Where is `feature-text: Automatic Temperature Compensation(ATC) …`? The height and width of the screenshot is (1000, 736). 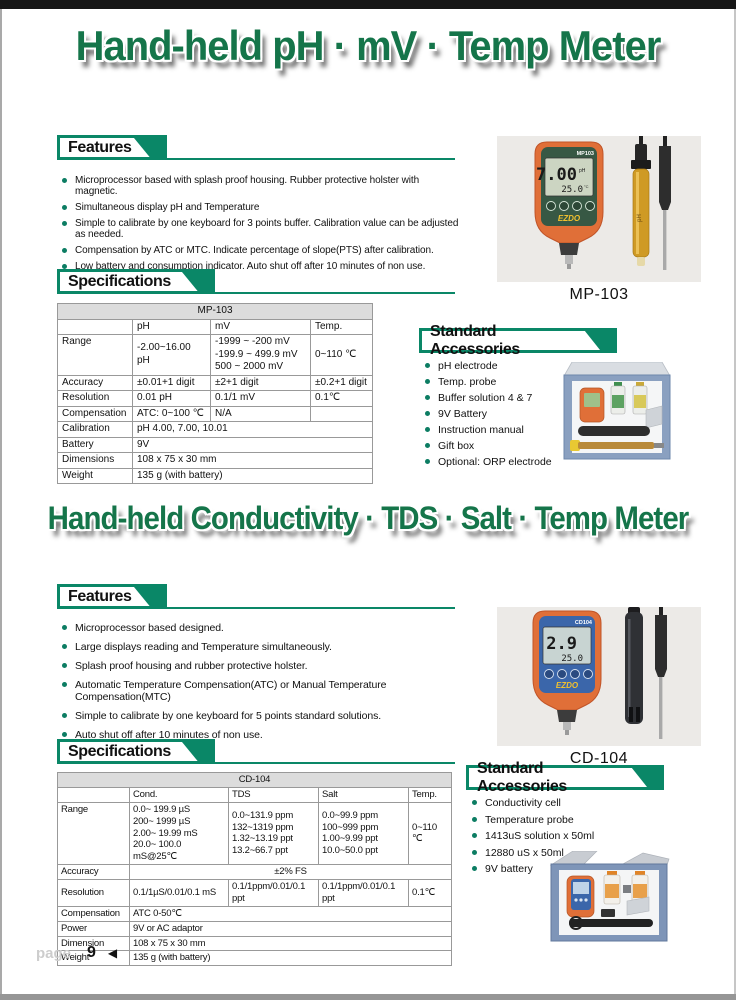
feature-text: Automatic Temperature Compensation(ATC) … is located at coordinates (231, 691).